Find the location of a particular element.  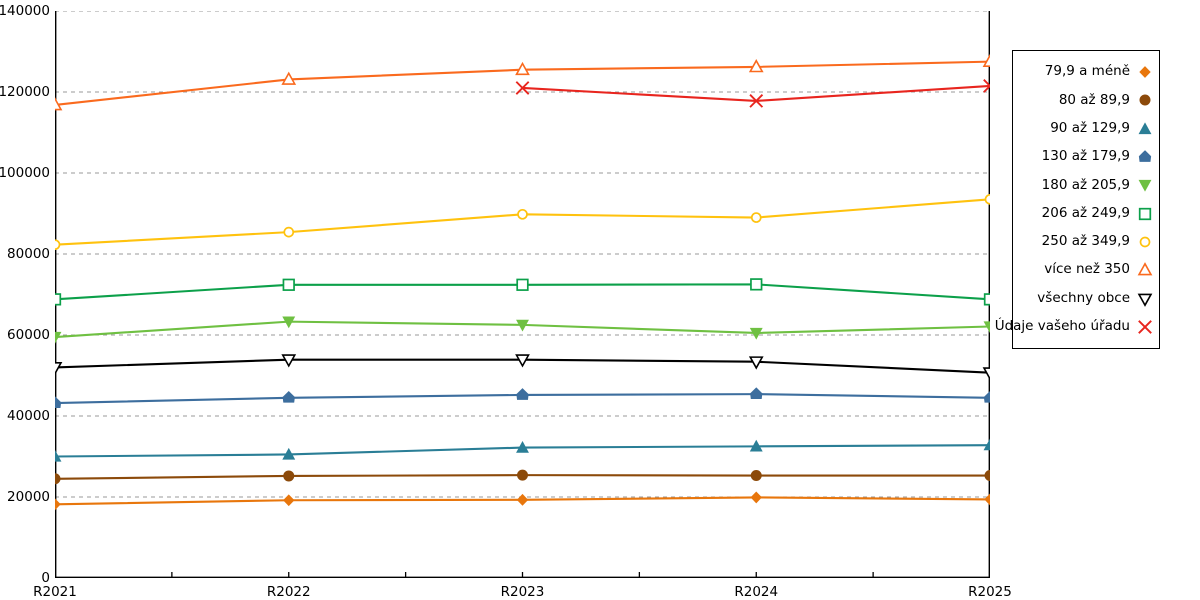

legend-item-label: Údaje vašeho úřadu is located at coordinates (1062, 326).